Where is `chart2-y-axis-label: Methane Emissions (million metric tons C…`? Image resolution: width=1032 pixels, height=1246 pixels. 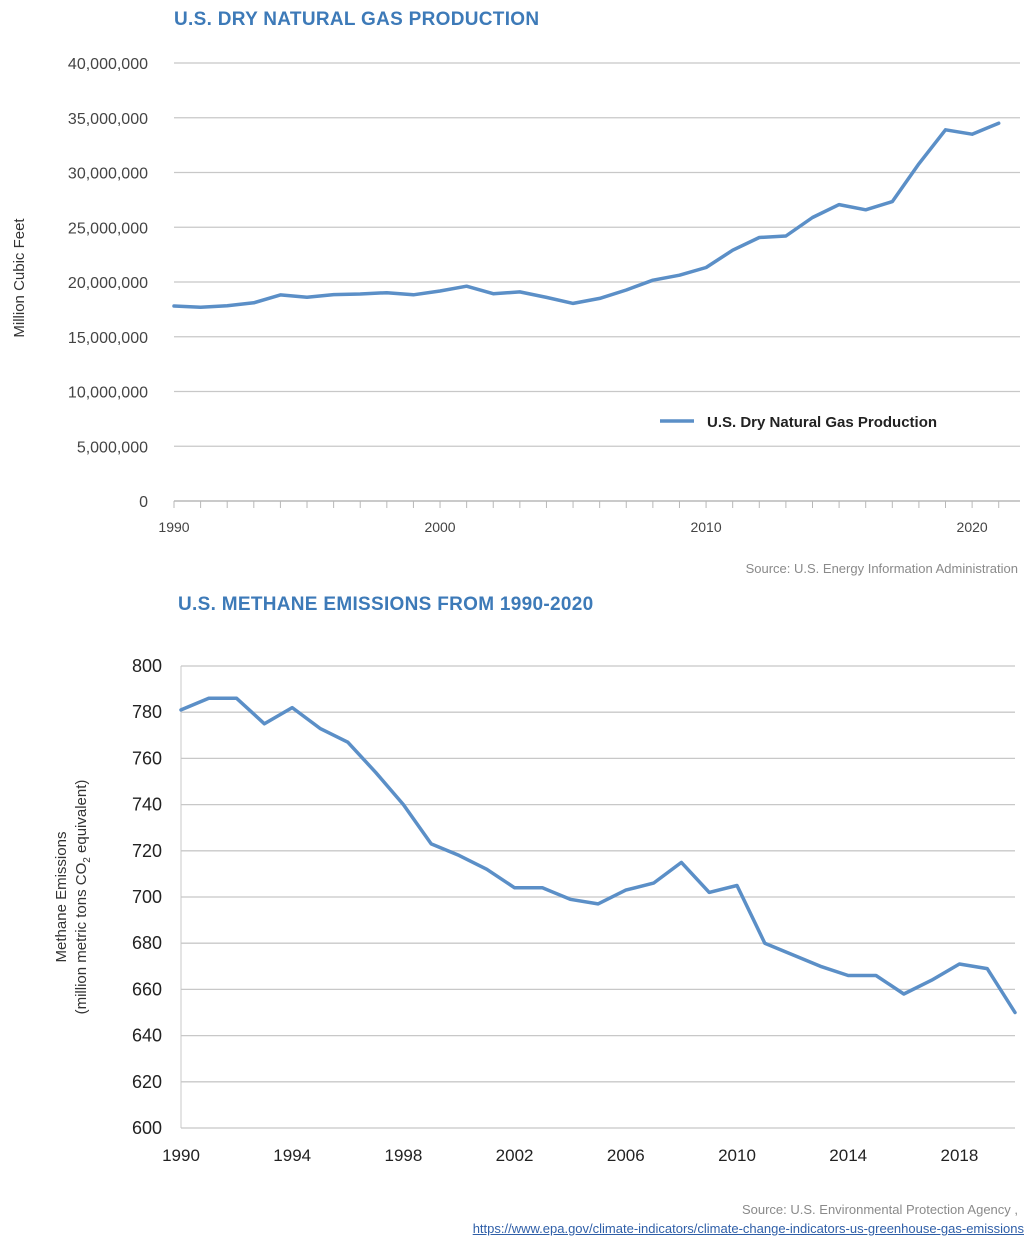 chart2-y-axis-label: Methane Emissions (million metric tons C… is located at coordinates (73, 897).